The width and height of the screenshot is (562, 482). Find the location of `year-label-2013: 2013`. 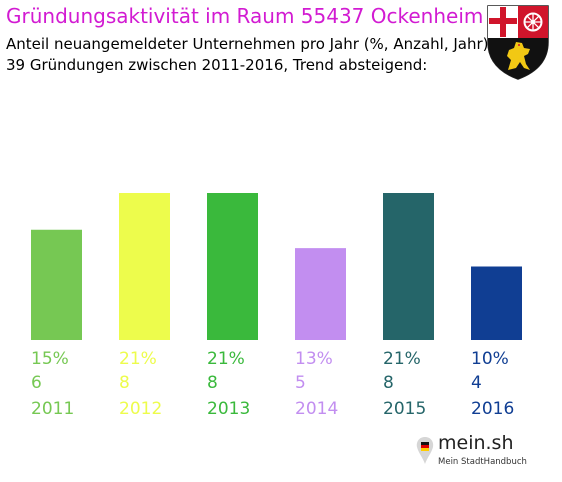

year-label-2013: 2013 is located at coordinates (228, 409).